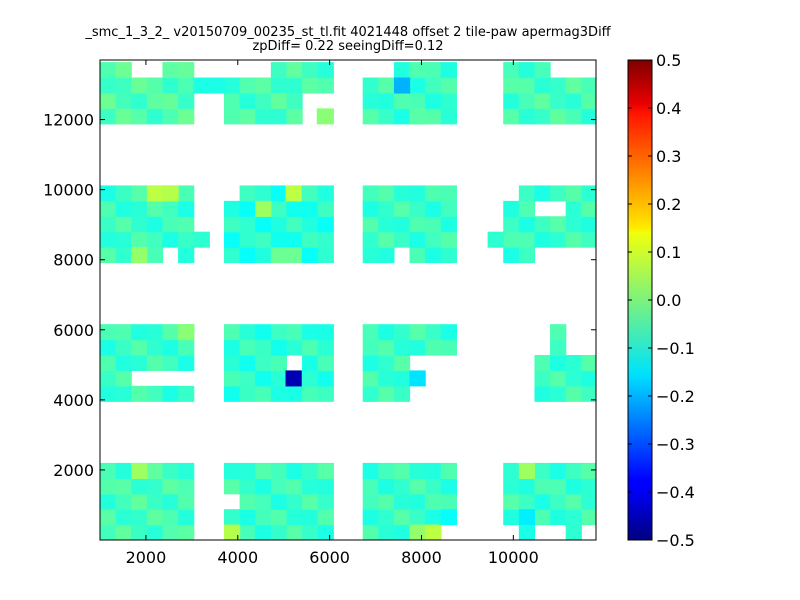 The height and width of the screenshot is (600, 800). Describe the element at coordinates (668, 60) in the screenshot. I see `colorbar-tick-label: 0.5` at that location.